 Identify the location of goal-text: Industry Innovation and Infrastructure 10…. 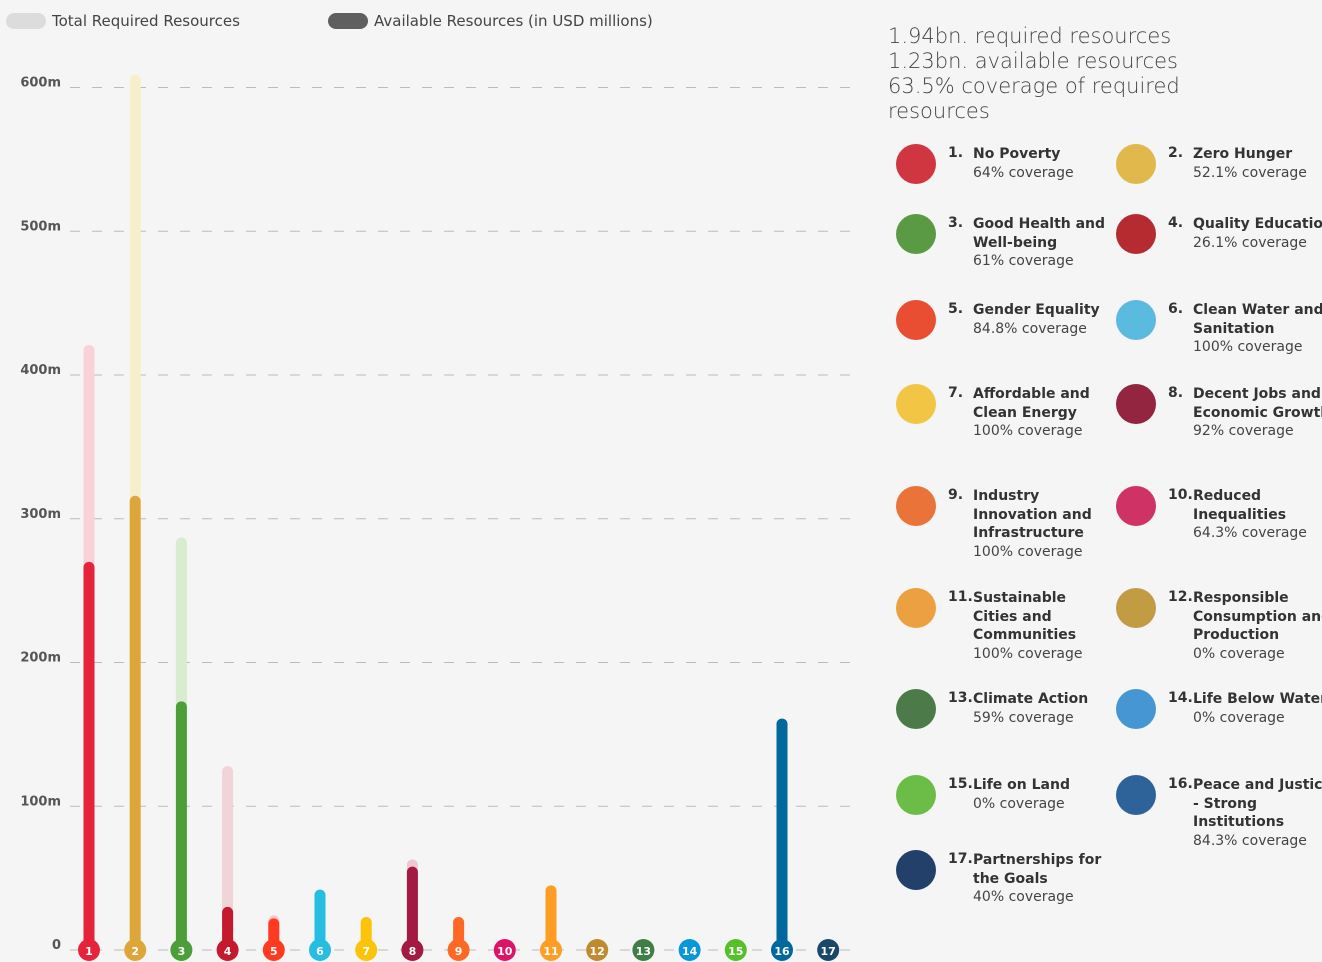
(1043, 524).